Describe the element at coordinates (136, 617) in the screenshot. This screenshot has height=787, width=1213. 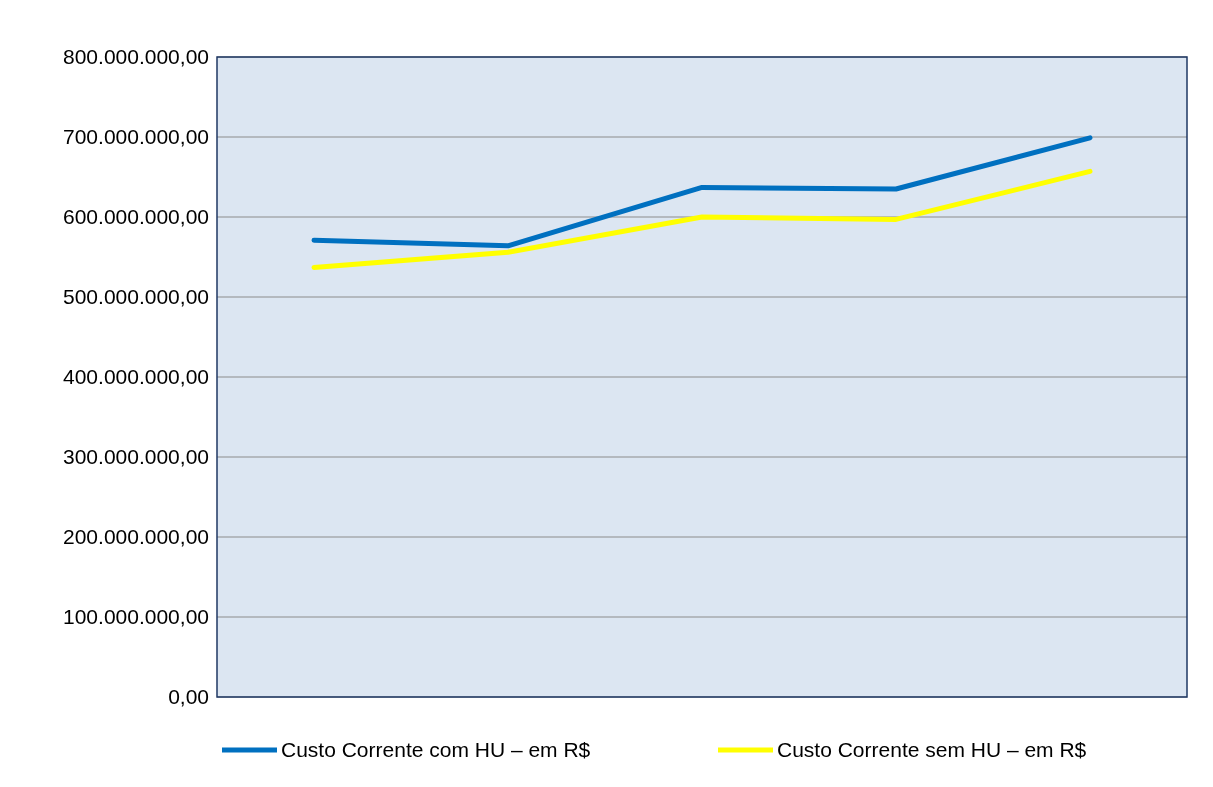
I see `y-tick-label: 100.000.000,00` at that location.